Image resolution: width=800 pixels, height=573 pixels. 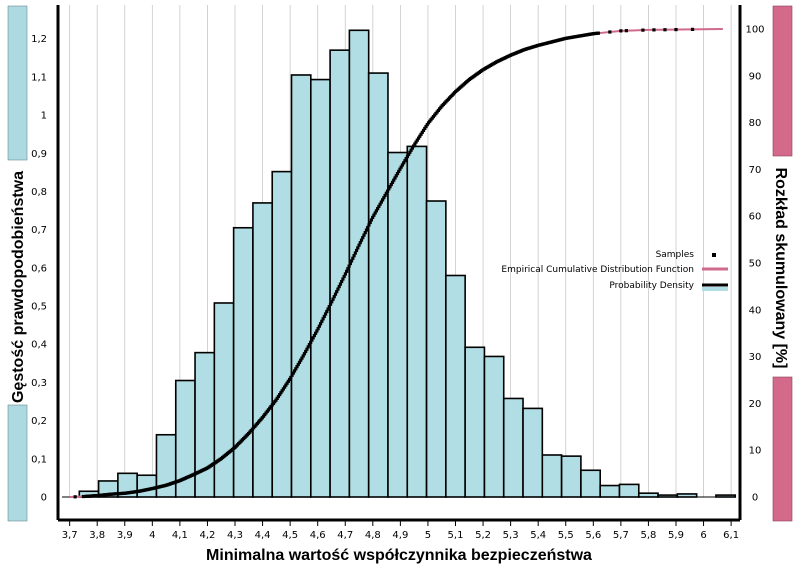 I want to click on x-tick-label-3: 4, so click(x=152, y=535).